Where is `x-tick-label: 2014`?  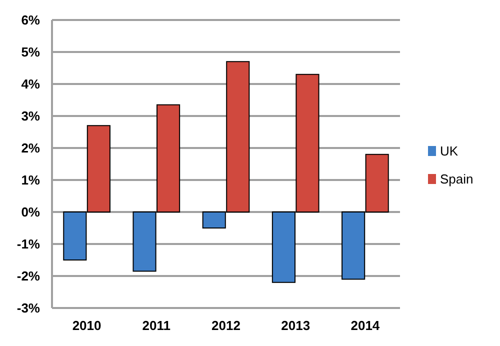
x-tick-label: 2014 is located at coordinates (365, 325).